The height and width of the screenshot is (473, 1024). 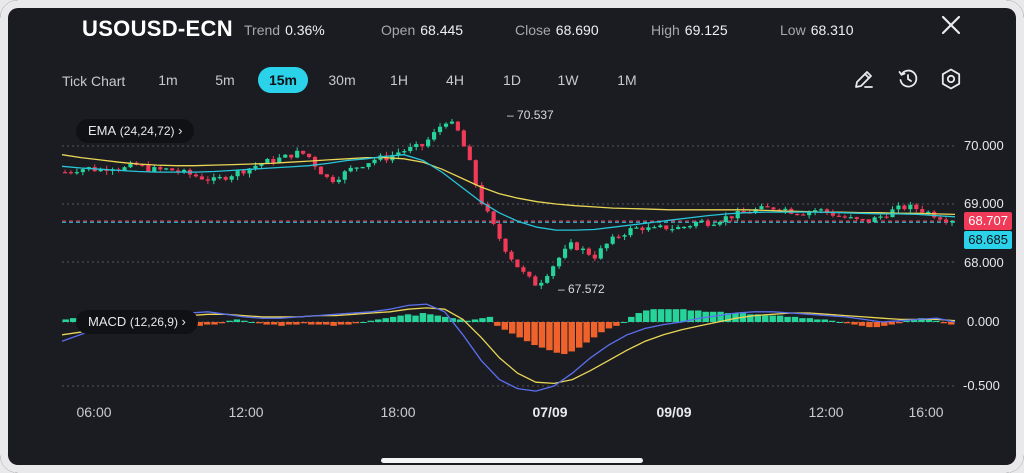 I want to click on timeframe-1h: 1H, so click(x=399, y=80).